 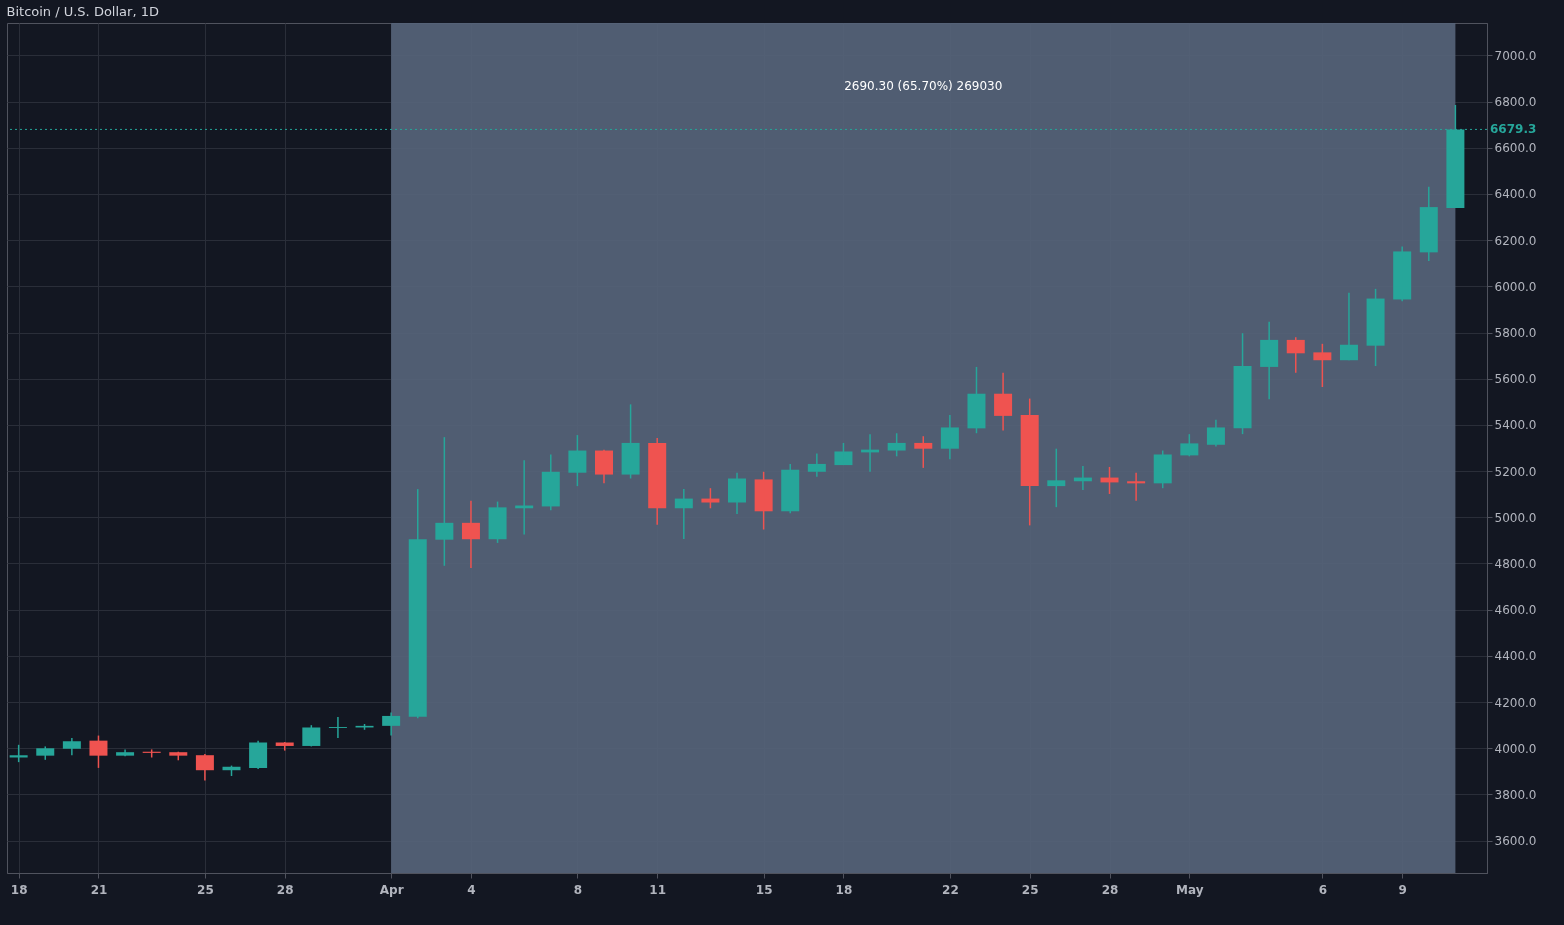 What do you see at coordinates (1515, 841) in the screenshot?
I see `y-tick-label: 3600.0` at bounding box center [1515, 841].